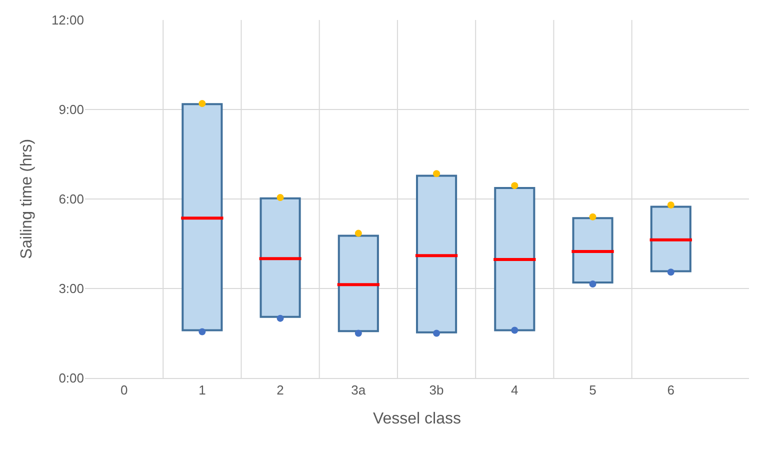 This screenshot has height=453, width=764. What do you see at coordinates (71, 199) in the screenshot?
I see `y-tick-label: 6:00` at bounding box center [71, 199].